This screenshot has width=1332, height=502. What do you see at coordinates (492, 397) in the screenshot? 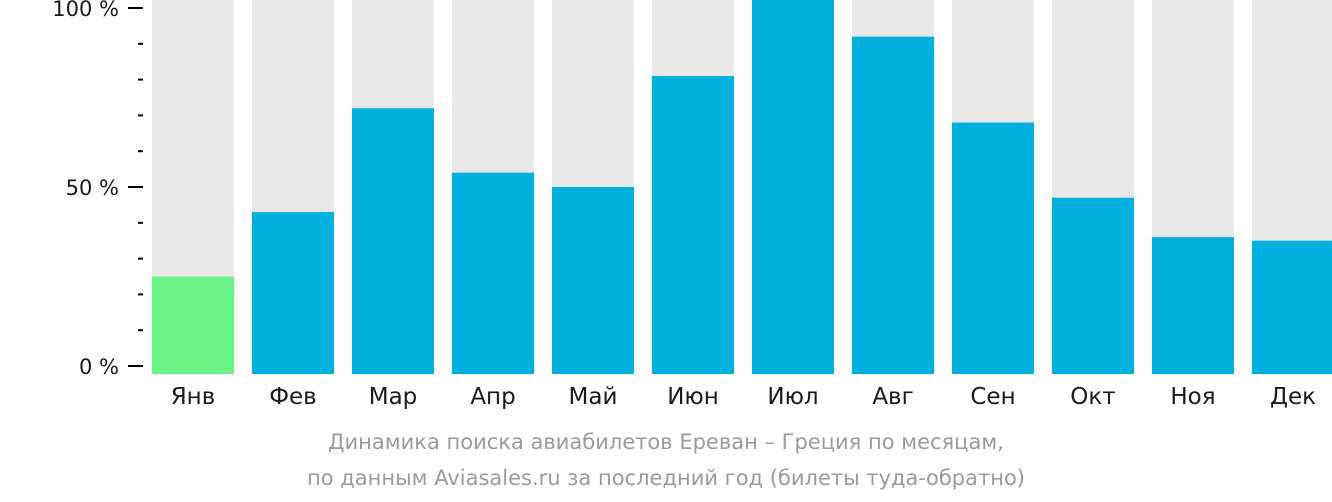
I see `x-tick-label: Апр` at bounding box center [492, 397].